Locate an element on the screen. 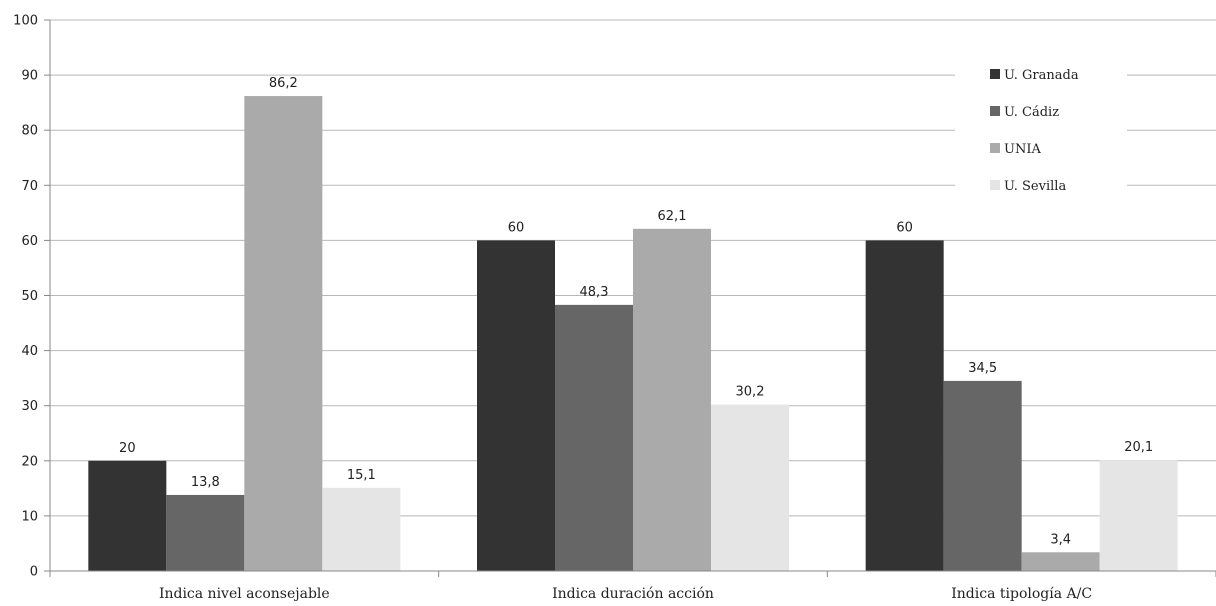 This screenshot has height=606, width=1216. y-tick-label: 60 is located at coordinates (29, 241).